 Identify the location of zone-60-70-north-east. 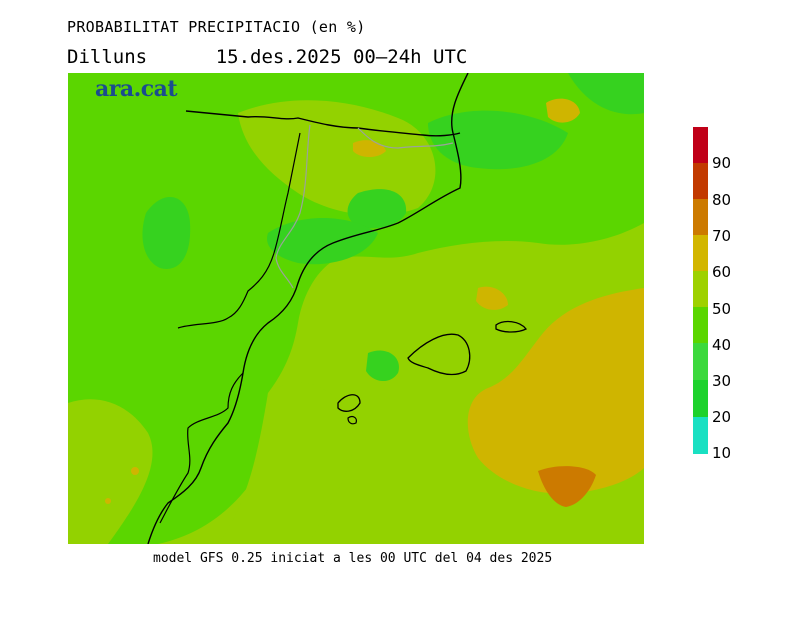
(492, 298).